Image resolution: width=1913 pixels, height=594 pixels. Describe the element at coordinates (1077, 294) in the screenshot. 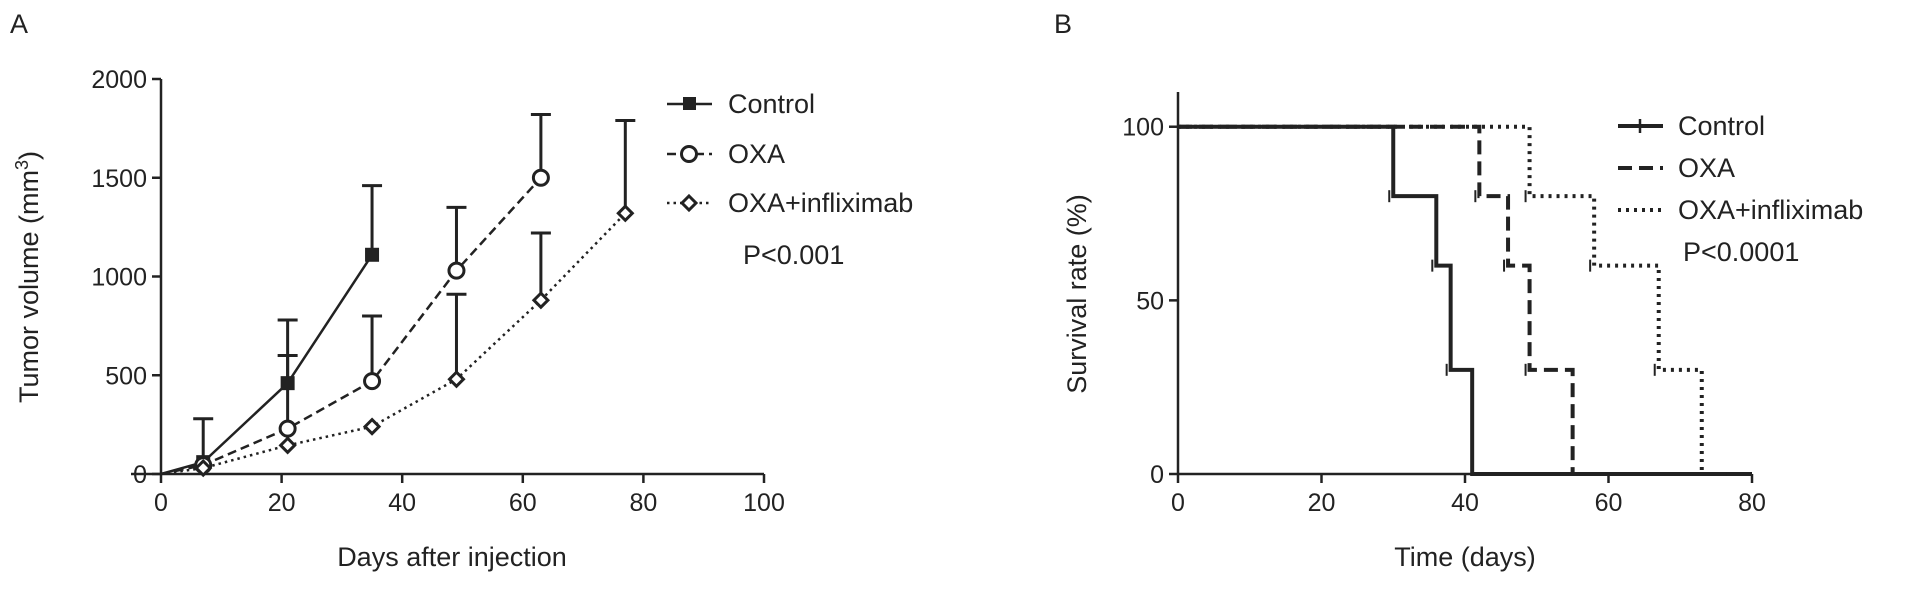

I see `panel-b-y-axis-title: Survival rate (%)` at that location.